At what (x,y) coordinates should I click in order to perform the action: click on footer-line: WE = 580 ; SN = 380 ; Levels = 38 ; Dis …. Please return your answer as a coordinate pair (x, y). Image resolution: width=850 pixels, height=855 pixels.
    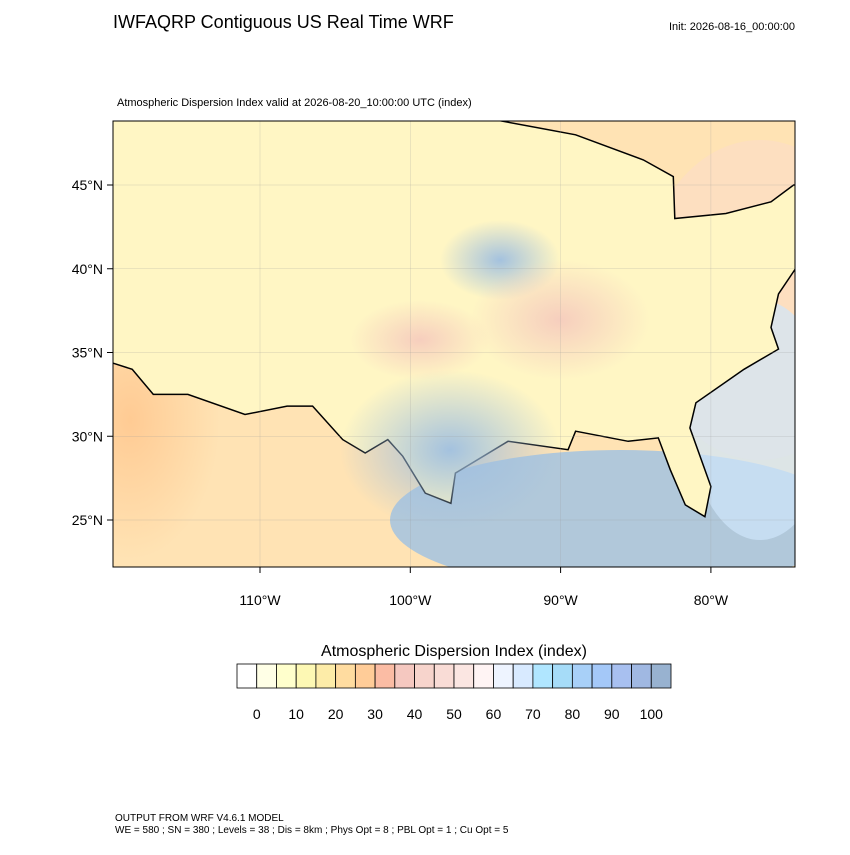
    Looking at the image, I should click on (312, 830).